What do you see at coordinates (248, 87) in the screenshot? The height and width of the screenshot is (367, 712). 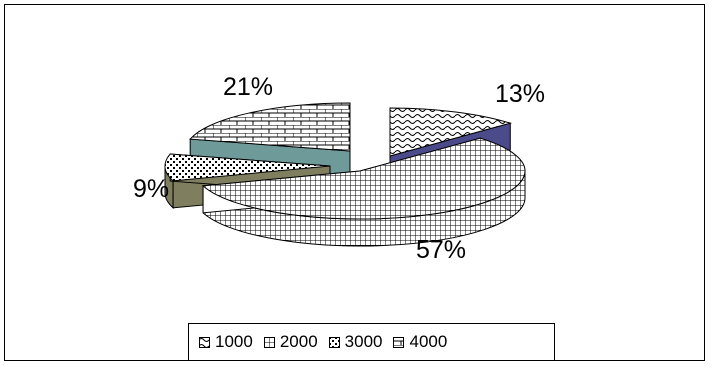 I see `data-label-4000: 21%` at bounding box center [248, 87].